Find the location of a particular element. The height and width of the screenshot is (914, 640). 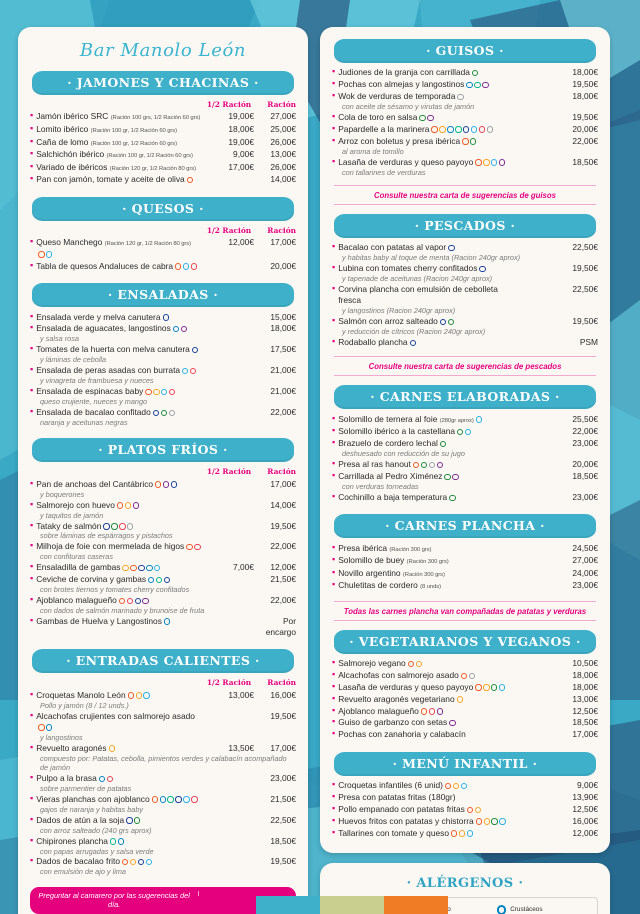

item-name: Ensalada de peras asadas con burrata is located at coordinates (122, 370).